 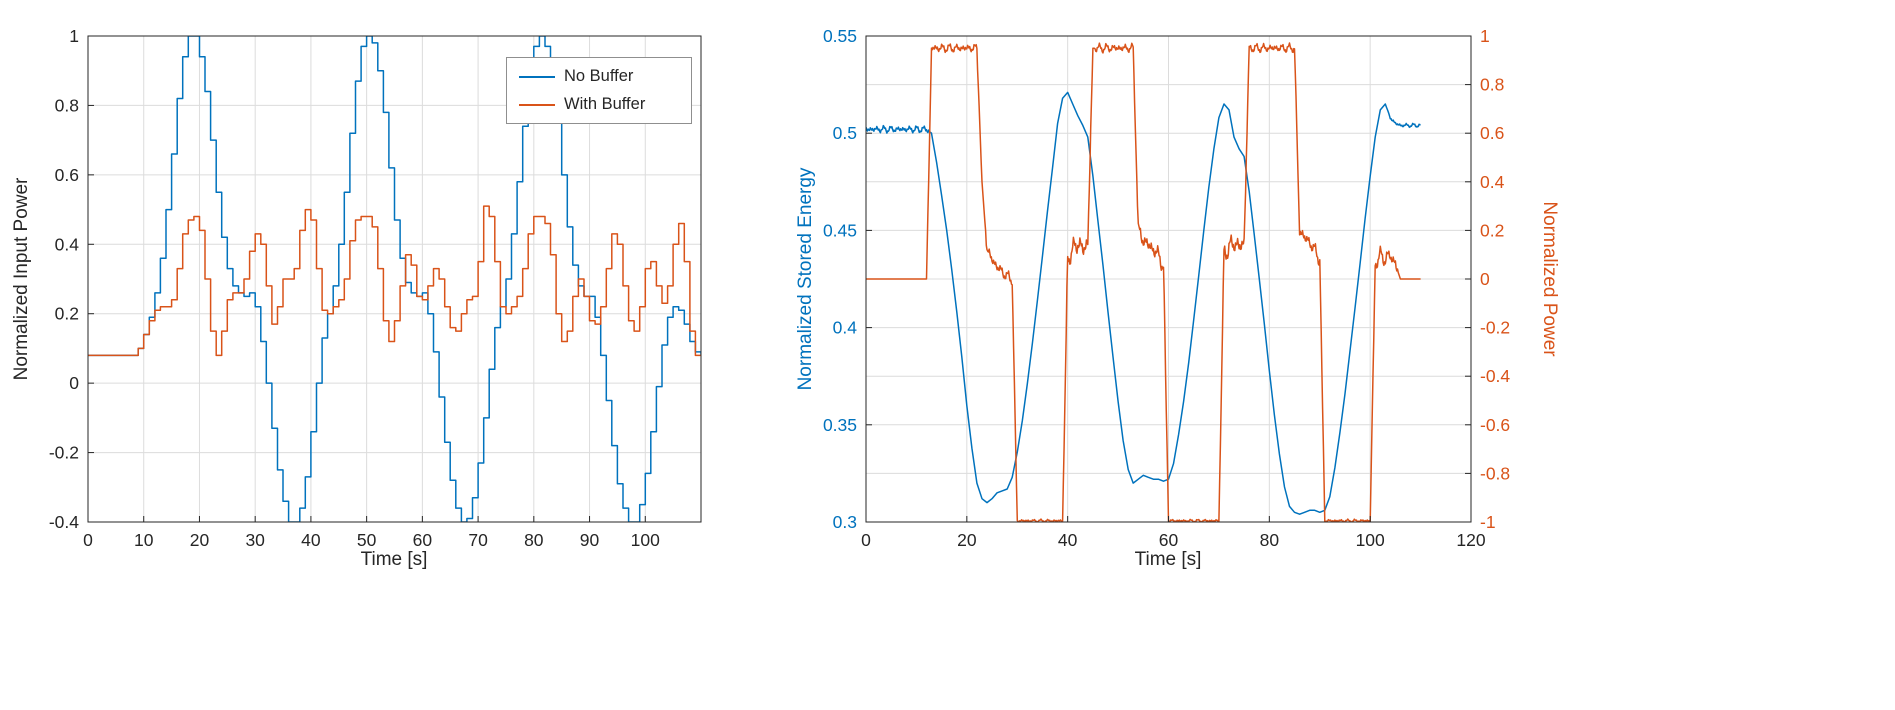 I want to click on svg-text: 70, so click(x=478, y=540).